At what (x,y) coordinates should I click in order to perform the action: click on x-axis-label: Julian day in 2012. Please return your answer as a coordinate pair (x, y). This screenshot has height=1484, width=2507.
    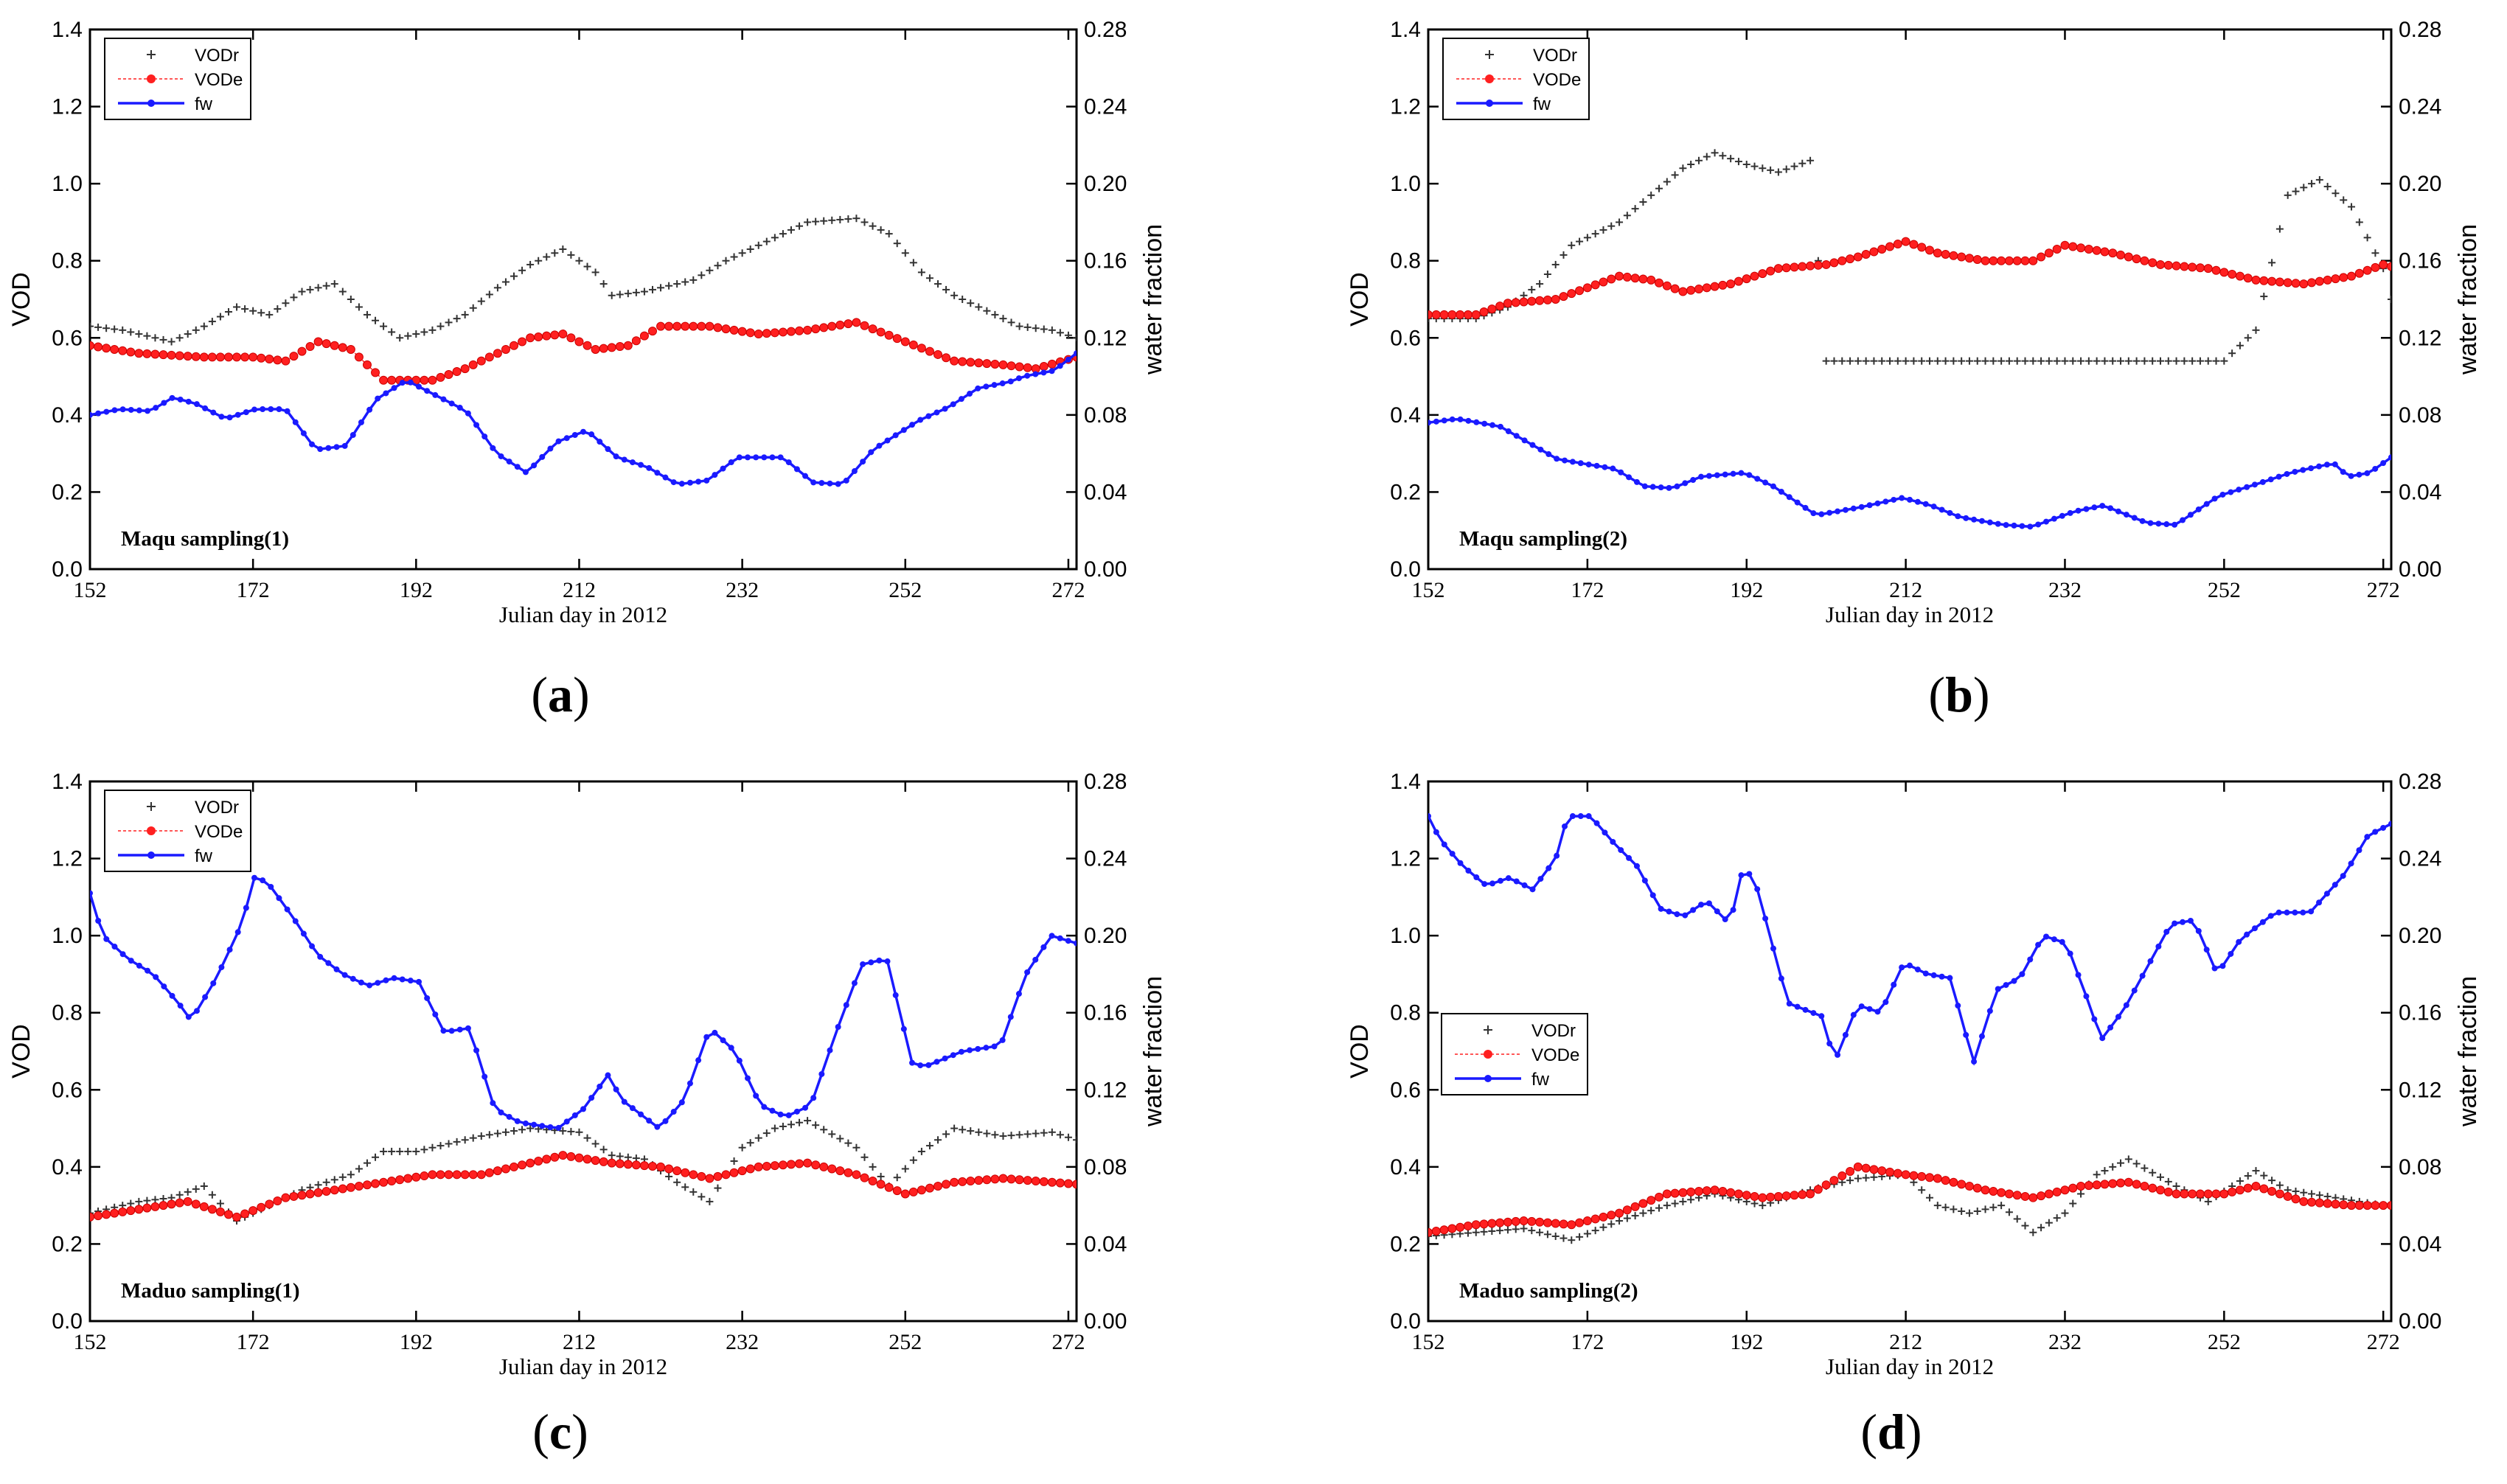
    Looking at the image, I should click on (583, 1367).